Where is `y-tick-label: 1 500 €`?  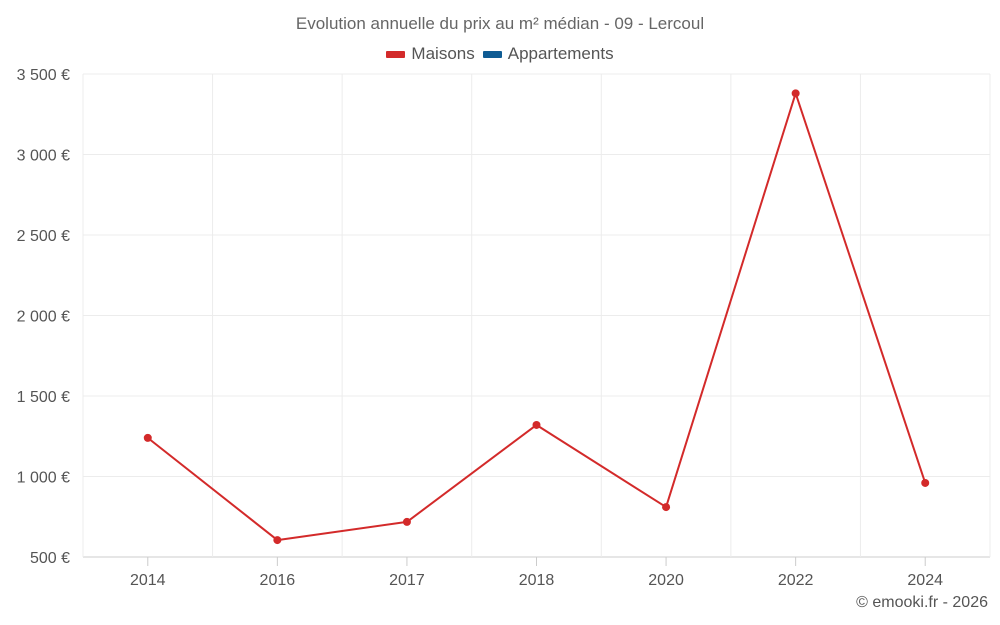 y-tick-label: 1 500 € is located at coordinates (43, 397).